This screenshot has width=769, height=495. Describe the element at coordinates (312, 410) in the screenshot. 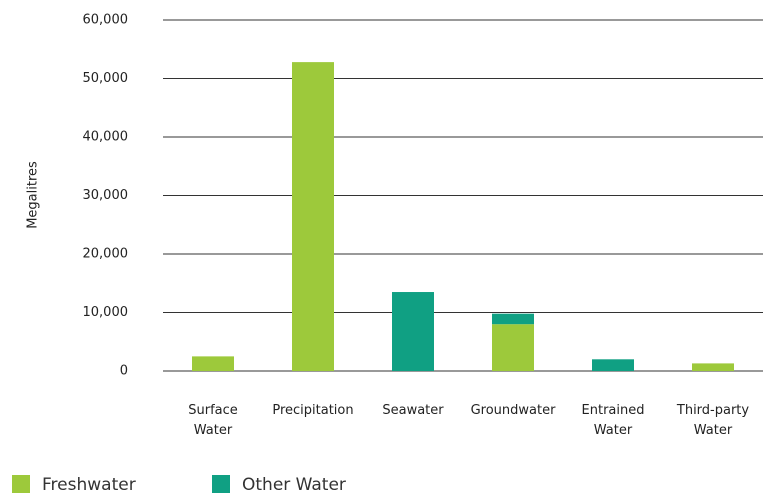

I see `x-tick-label: Precipitation` at that location.